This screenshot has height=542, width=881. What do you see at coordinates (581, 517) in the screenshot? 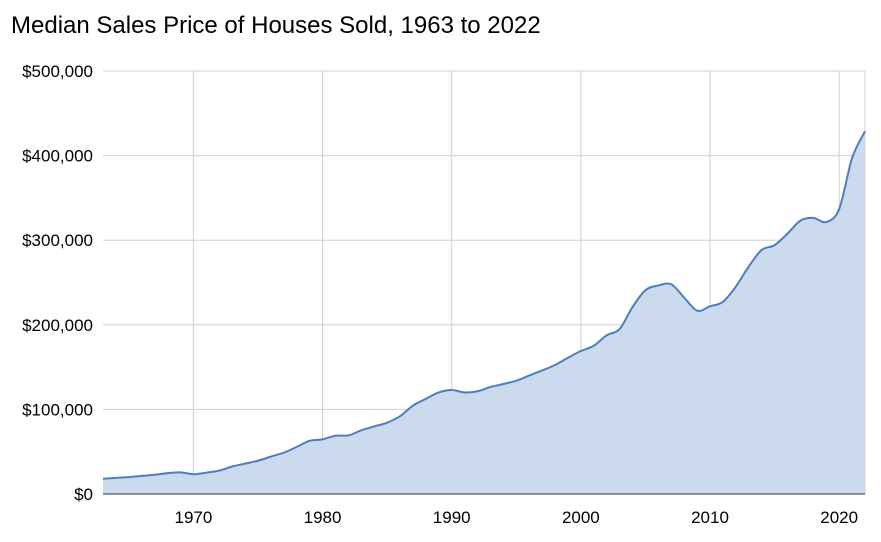
I see `x-tick-label: 2000` at bounding box center [581, 517].